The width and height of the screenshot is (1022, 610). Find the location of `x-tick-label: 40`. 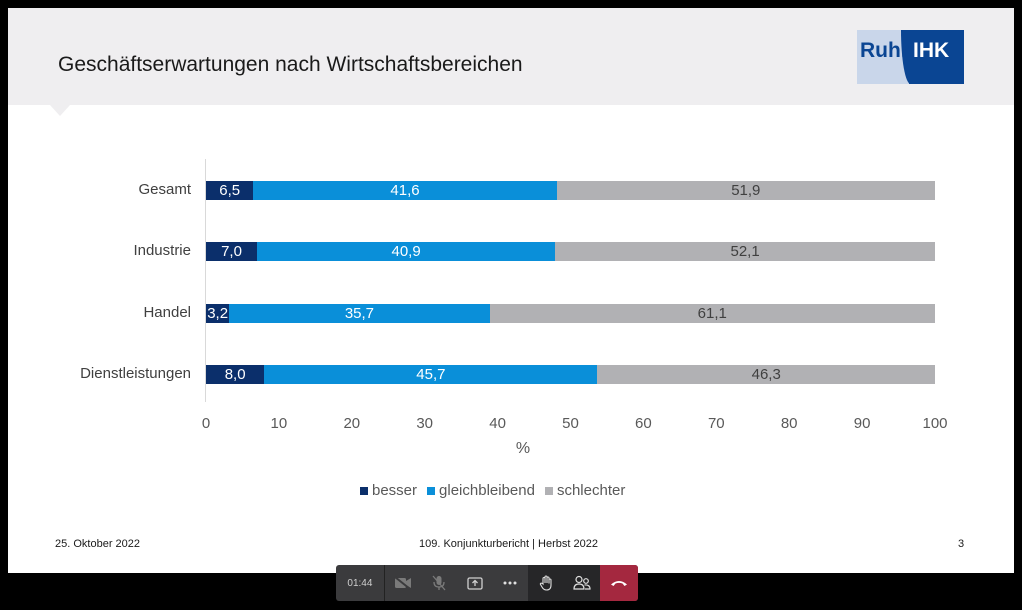

x-tick-label: 40 is located at coordinates (497, 423).